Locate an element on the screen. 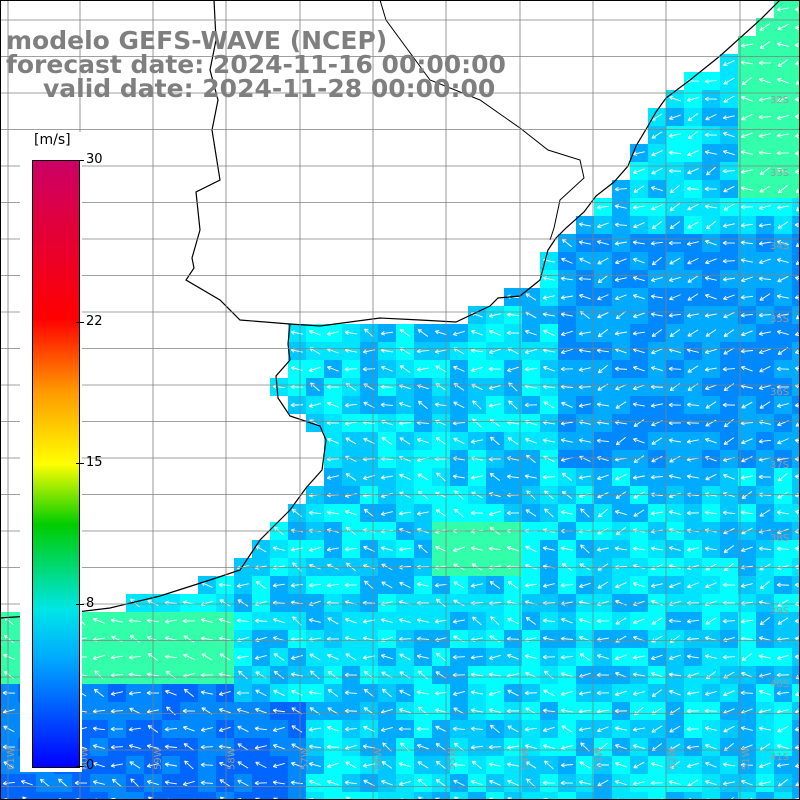 Image resolution: width=800 pixels, height=800 pixels. legend-units: [m/s] is located at coordinates (52, 140).